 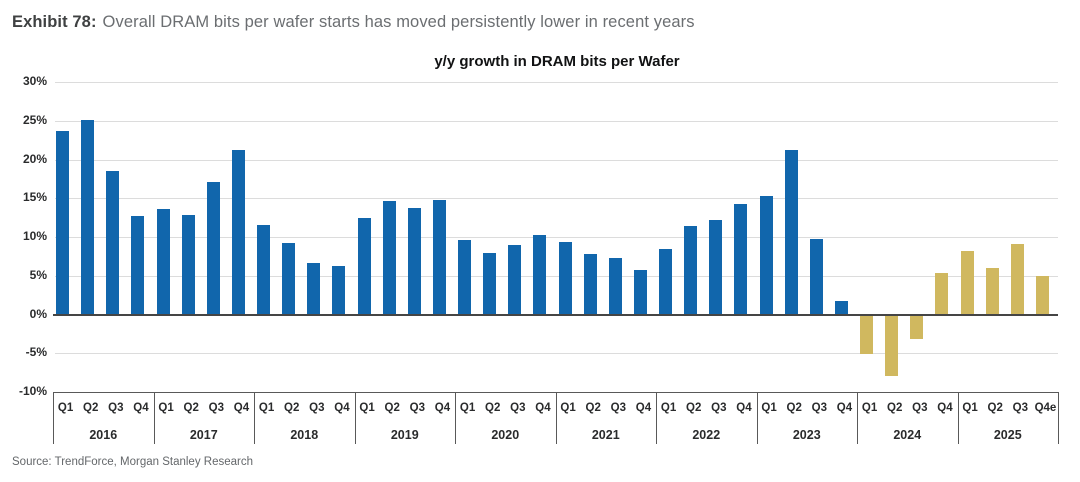 What do you see at coordinates (465, 277) in the screenshot?
I see `bar-2020-Q1` at bounding box center [465, 277].